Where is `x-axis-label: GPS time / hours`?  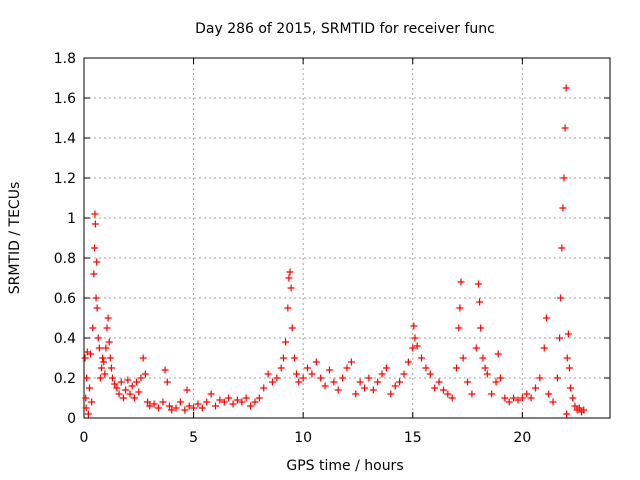
x-axis-label: GPS time / hours is located at coordinates (344, 466).